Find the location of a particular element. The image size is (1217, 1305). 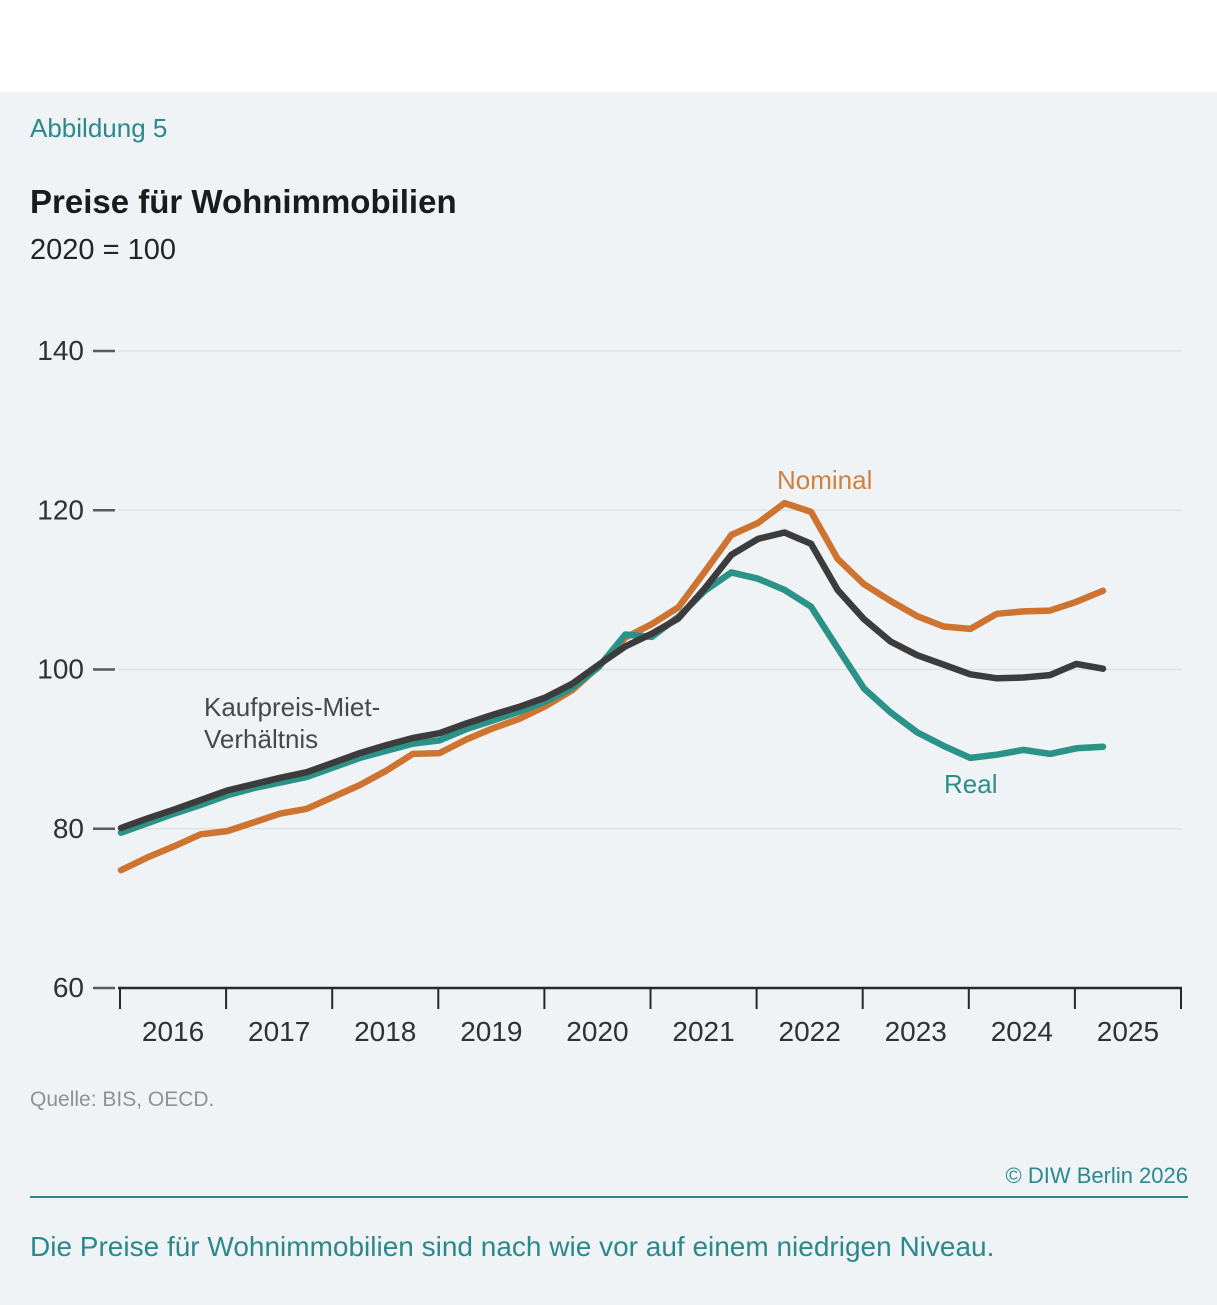

series-label-real: Real is located at coordinates (970, 784).